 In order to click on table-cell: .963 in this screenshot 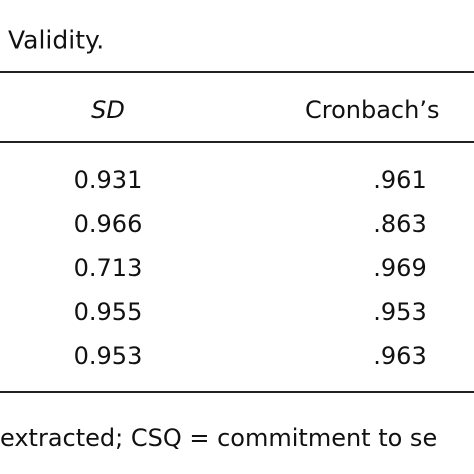, I will do `click(400, 356)`.